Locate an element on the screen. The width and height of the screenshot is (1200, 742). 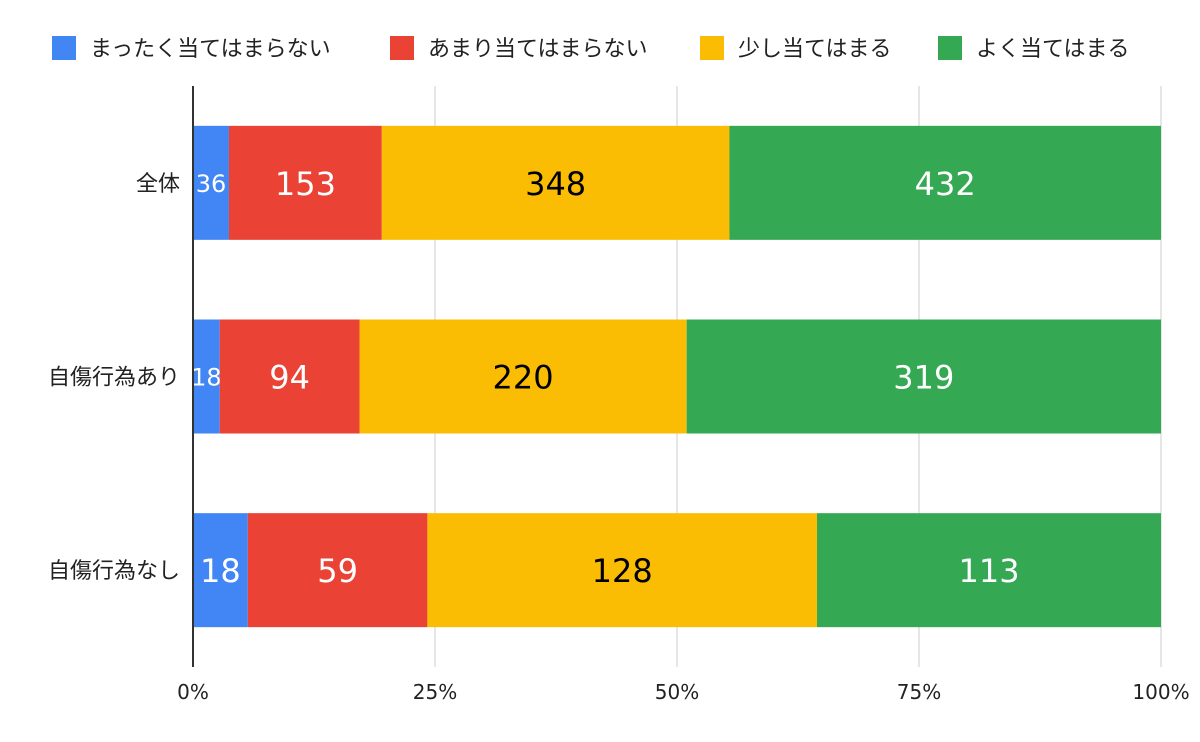
data-label-0-2: 348 is located at coordinates (555, 184).